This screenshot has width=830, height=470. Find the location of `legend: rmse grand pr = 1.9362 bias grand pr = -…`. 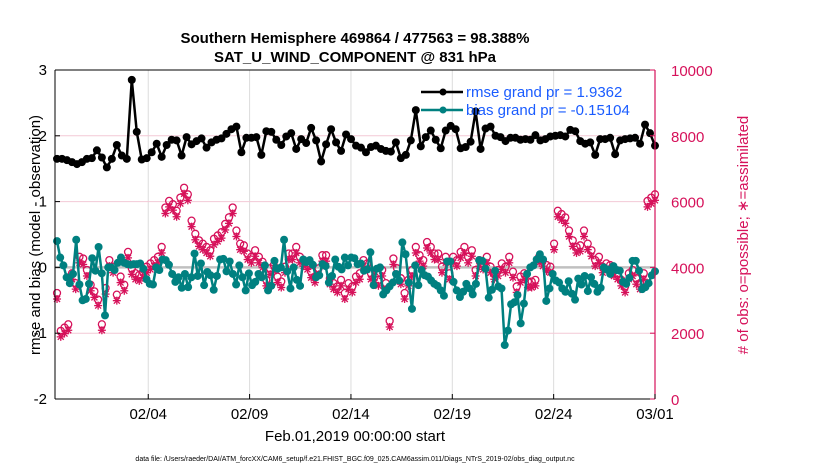

legend: rmse grand pr = 1.9362 bias grand pr = -… is located at coordinates (525, 101).